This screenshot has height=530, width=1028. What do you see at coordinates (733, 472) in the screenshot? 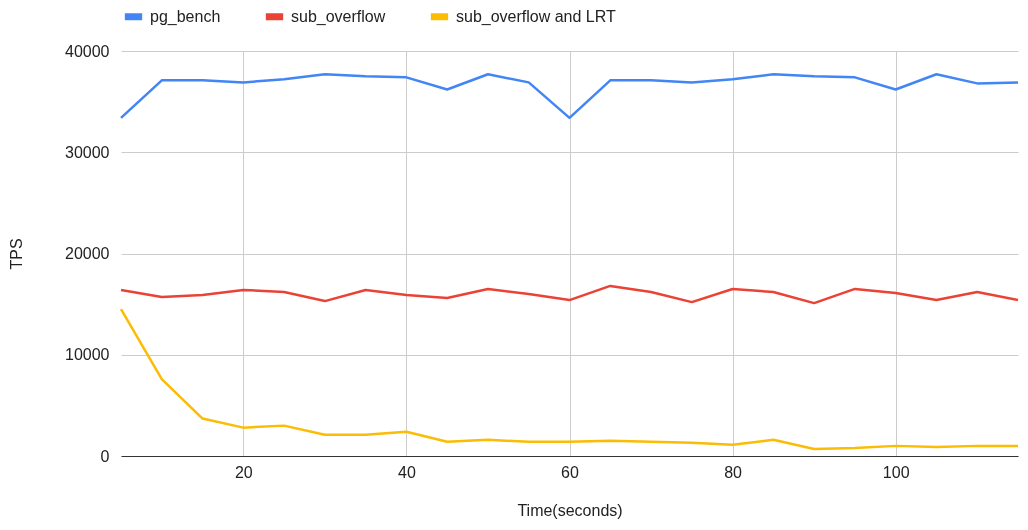
I see `x-tick-label: 80` at bounding box center [733, 472].